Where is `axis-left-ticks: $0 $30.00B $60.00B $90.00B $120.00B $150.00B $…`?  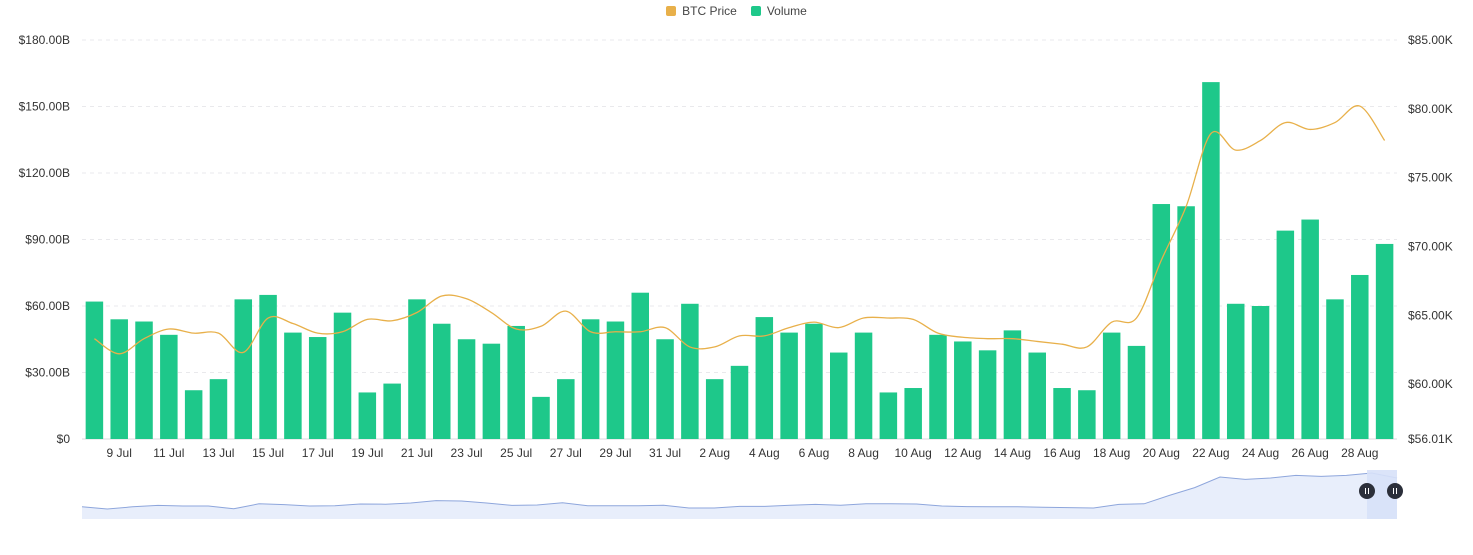
axis-left-ticks: $0 $30.00B $60.00B $90.00B $120.00B $150.00B $… is located at coordinates (45, 239).